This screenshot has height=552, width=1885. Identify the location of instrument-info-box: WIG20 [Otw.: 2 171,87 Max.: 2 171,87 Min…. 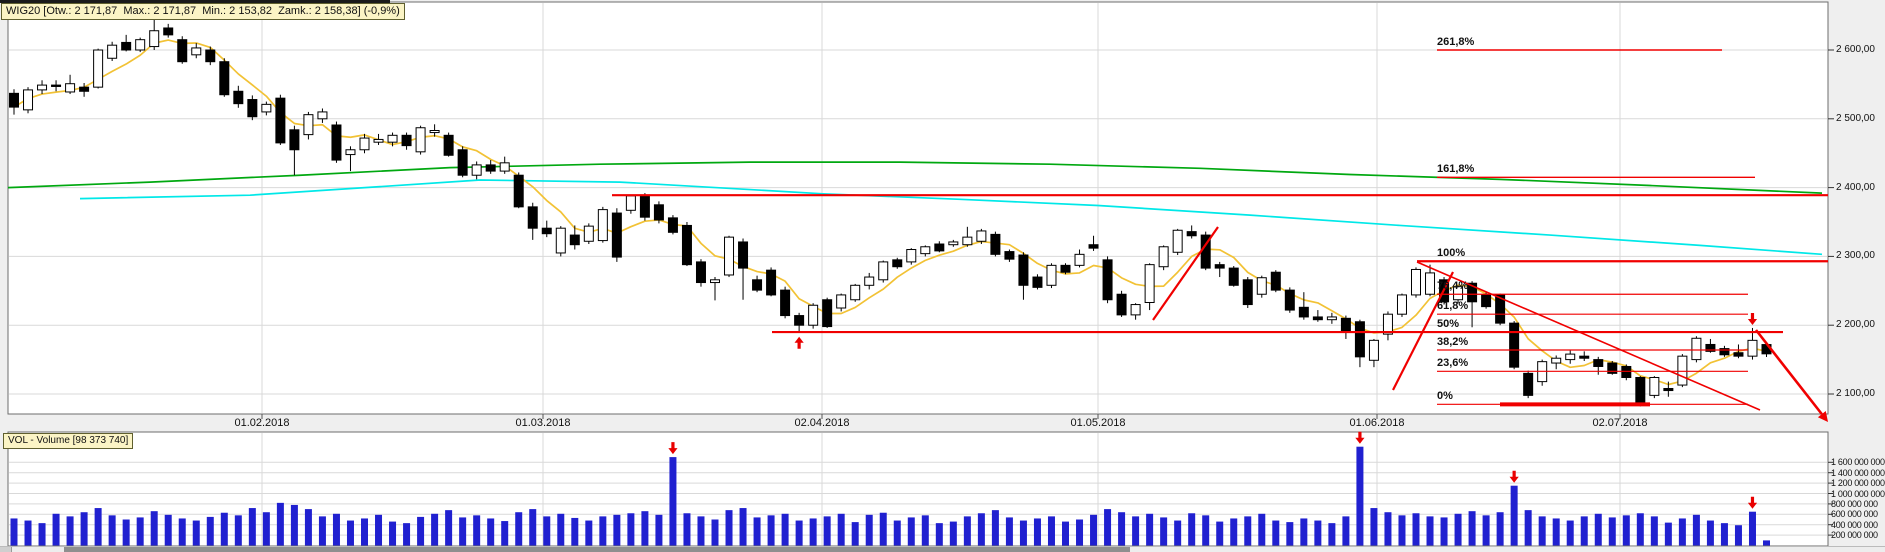
(203, 11).